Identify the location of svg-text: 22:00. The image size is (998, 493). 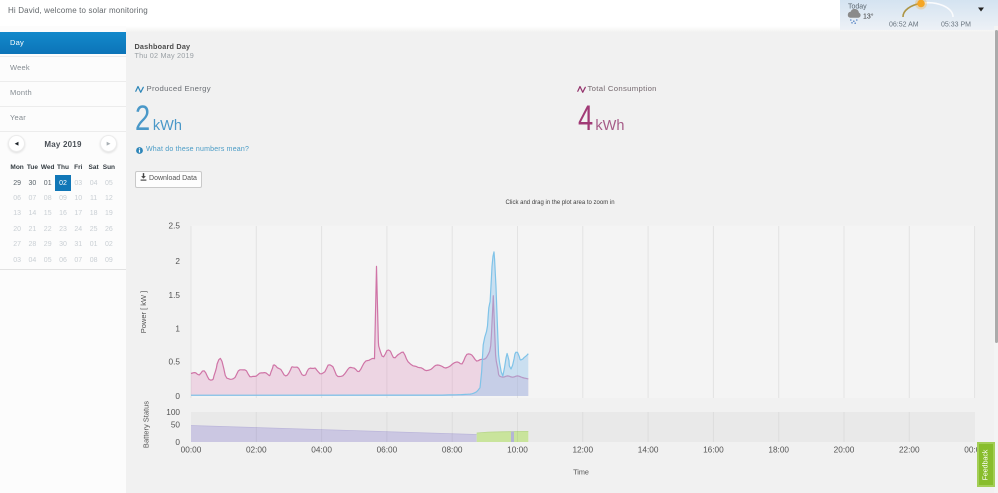
(909, 450).